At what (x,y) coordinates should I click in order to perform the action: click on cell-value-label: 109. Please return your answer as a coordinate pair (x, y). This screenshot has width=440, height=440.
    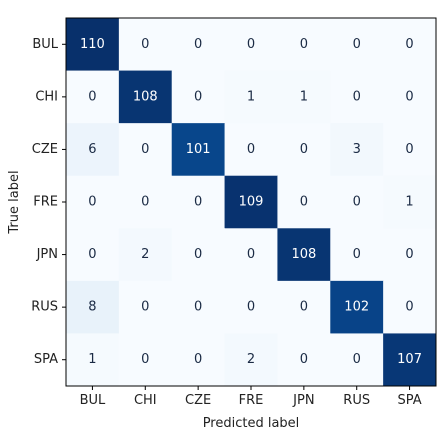
    Looking at the image, I should click on (251, 202).